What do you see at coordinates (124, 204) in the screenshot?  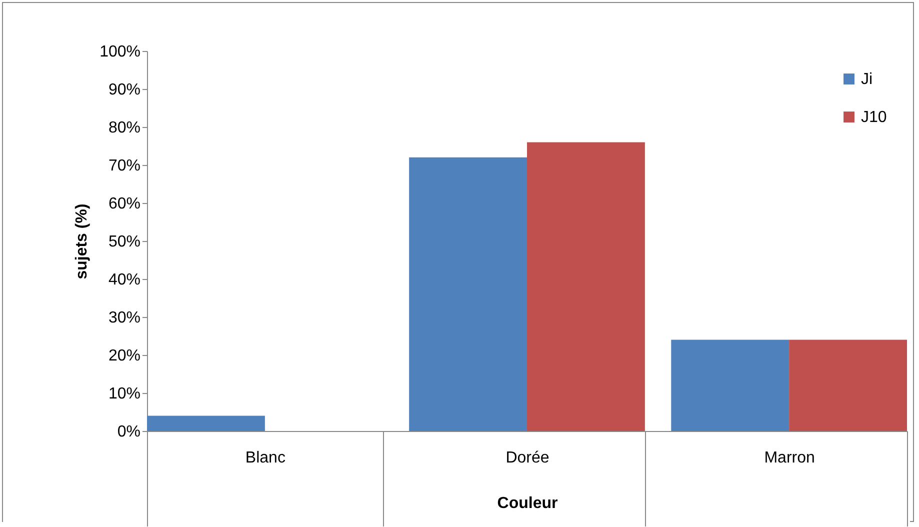 I see `y-tick-label: 60%` at bounding box center [124, 204].